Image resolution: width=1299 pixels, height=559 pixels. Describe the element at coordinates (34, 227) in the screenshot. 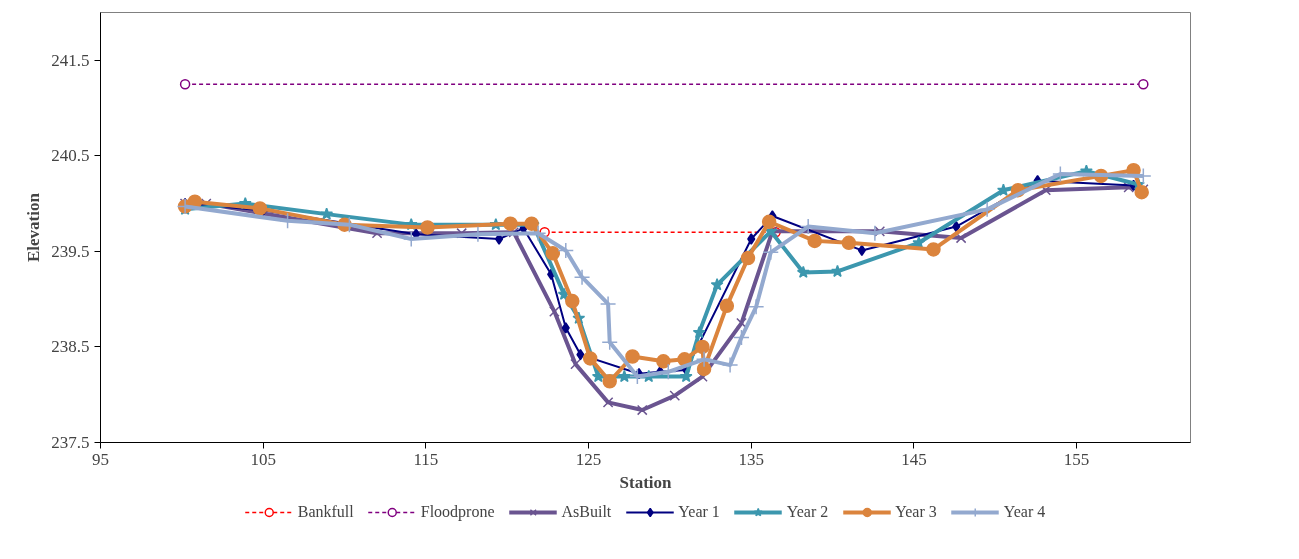

I see `y-axis-title: Elevation` at that location.